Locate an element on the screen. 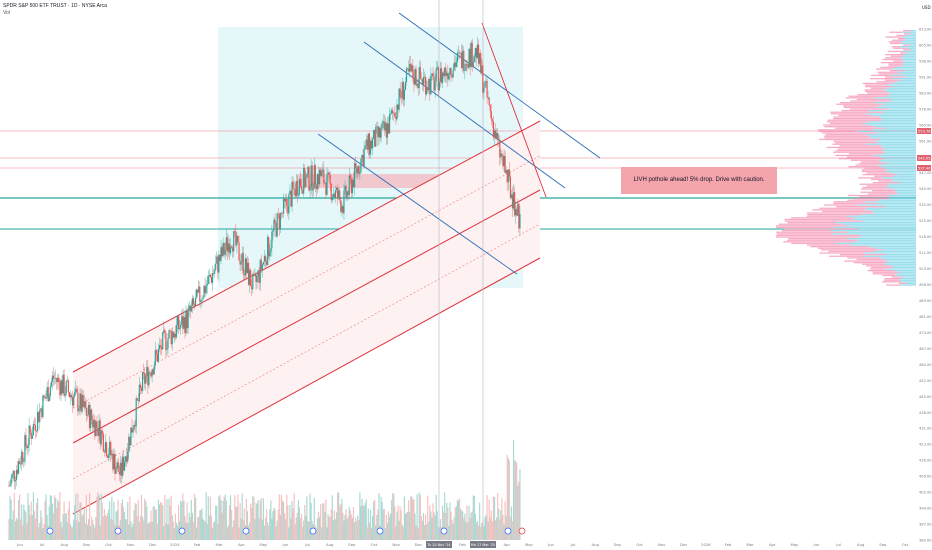 Image resolution: width=932 pixels, height=550 pixels. time-tick: Feb is located at coordinates (197, 544).